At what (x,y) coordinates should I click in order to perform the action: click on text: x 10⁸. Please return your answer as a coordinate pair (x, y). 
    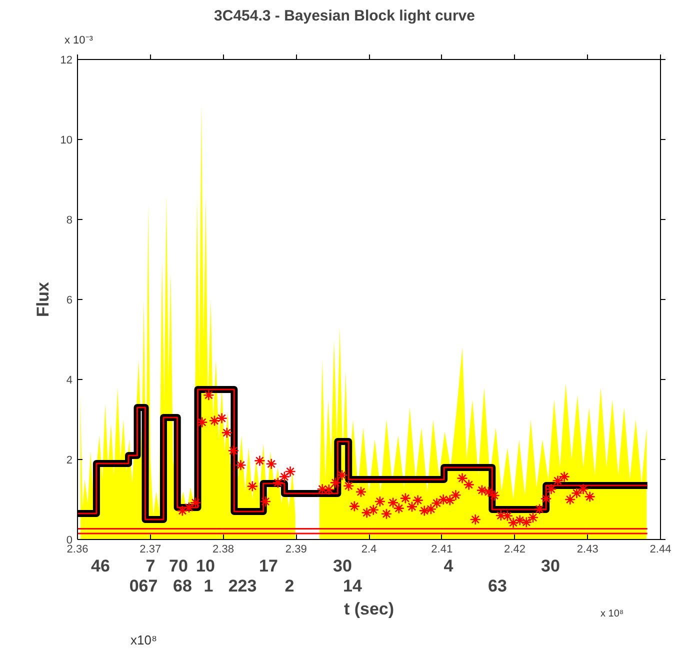
    Looking at the image, I should click on (612, 614).